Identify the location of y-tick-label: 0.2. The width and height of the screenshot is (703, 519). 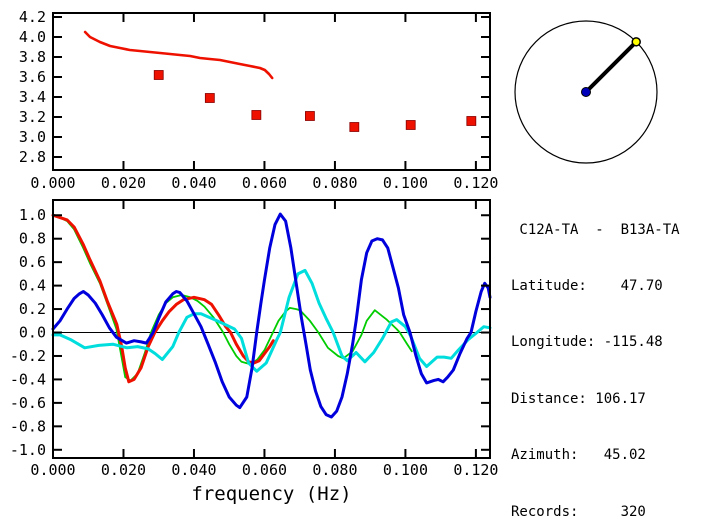
(32, 309).